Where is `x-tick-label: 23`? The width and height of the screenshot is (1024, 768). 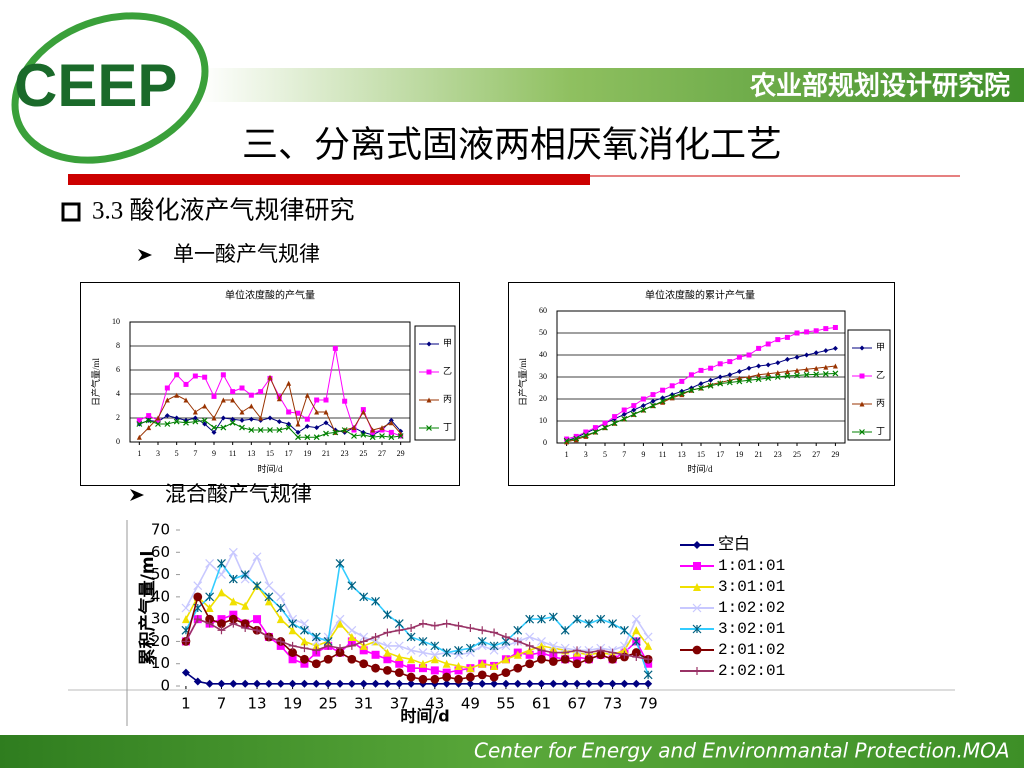 x-tick-label: 23 is located at coordinates (778, 454).